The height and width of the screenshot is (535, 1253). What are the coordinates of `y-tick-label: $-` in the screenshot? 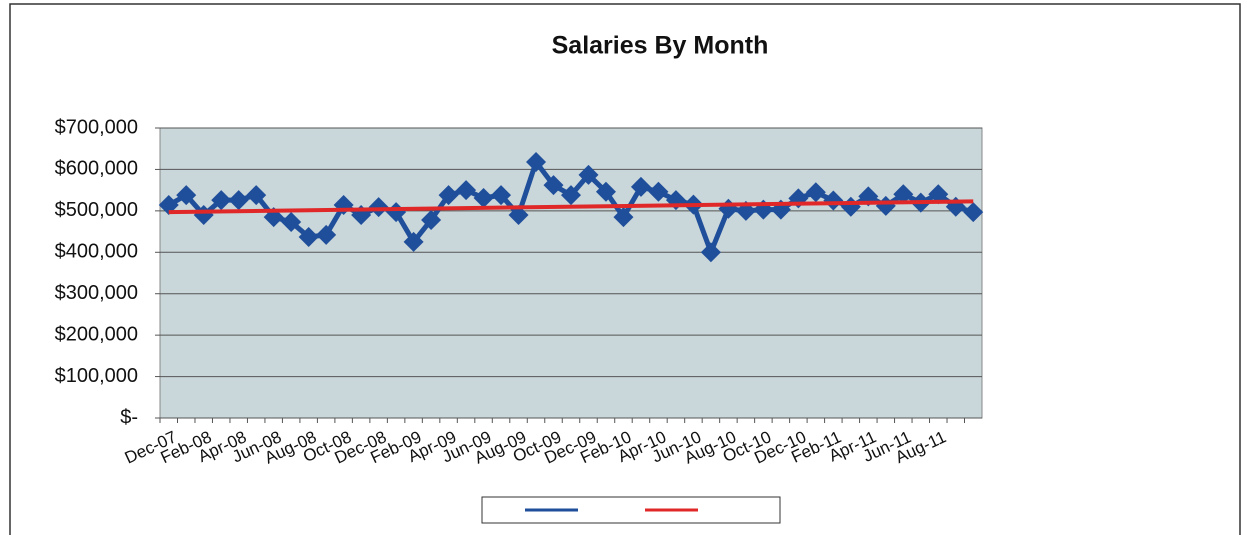 It's located at (129, 417).